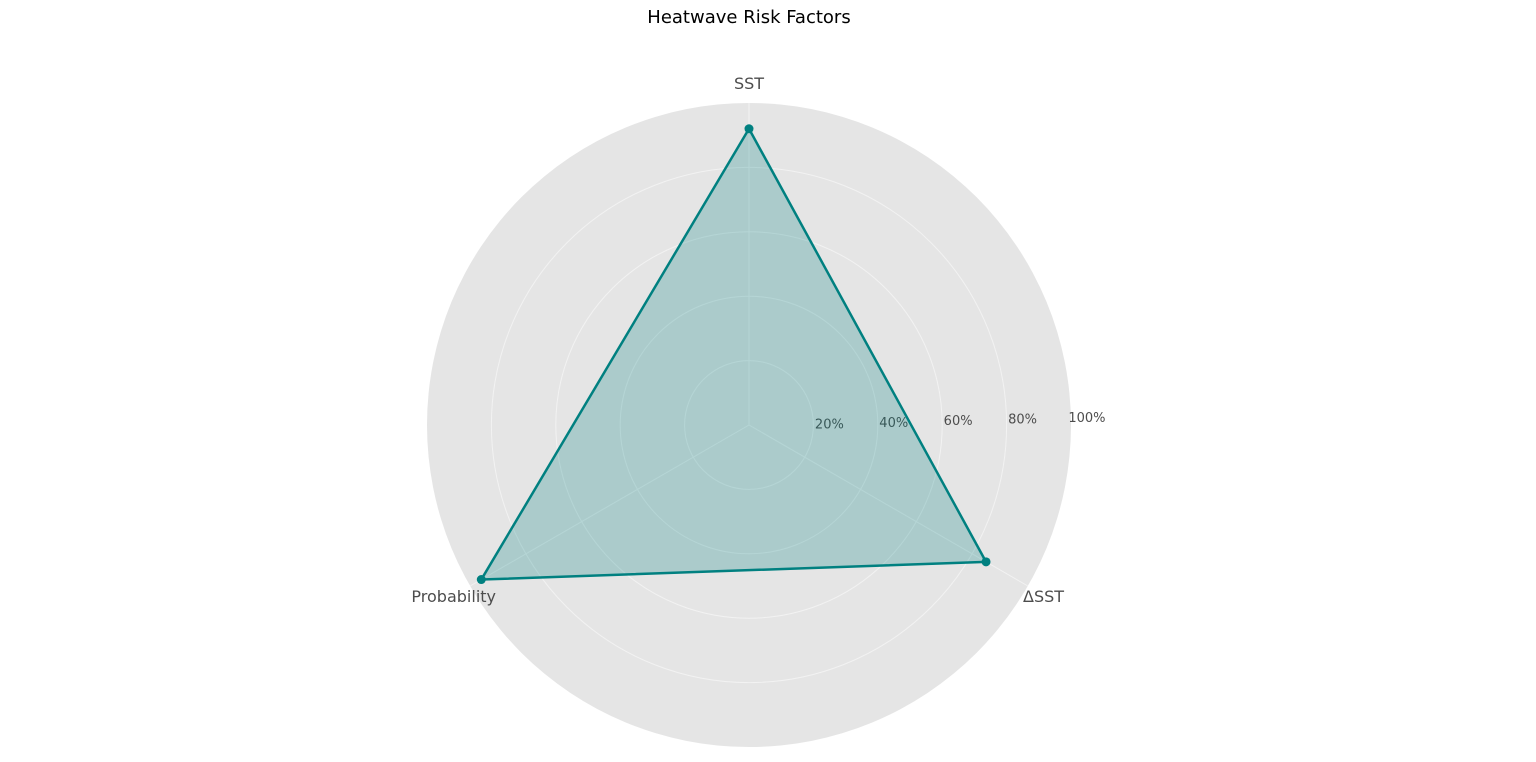  I want to click on radial-tick-label: 100%, so click(1086, 418).